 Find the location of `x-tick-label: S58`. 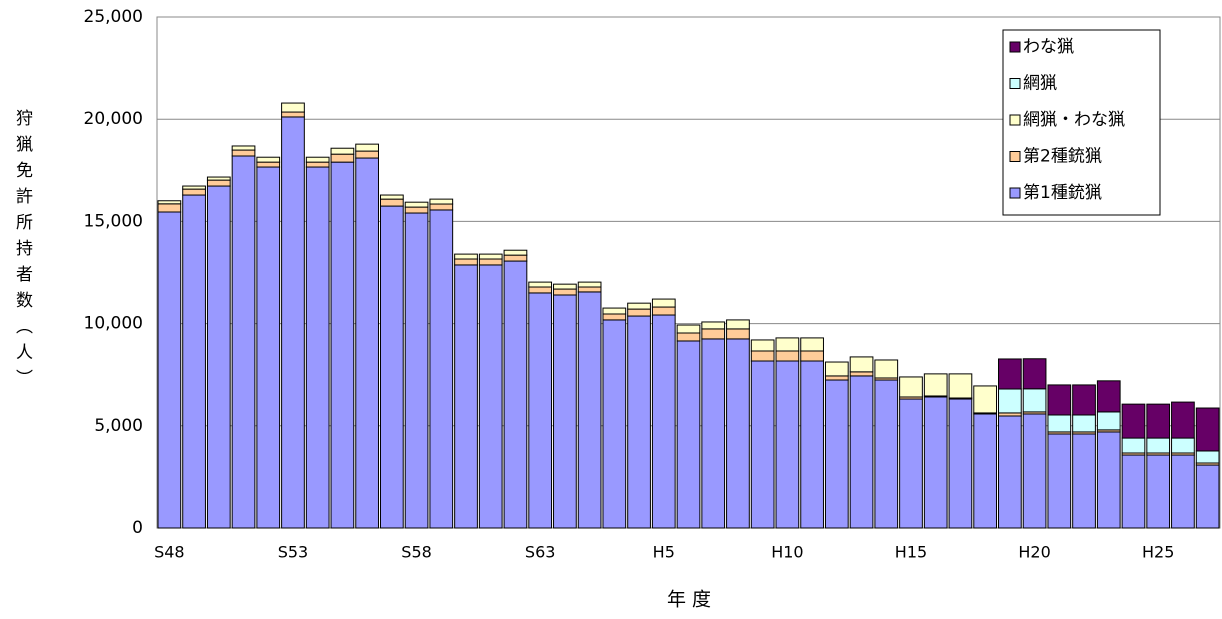

x-tick-label: S58 is located at coordinates (416, 552).